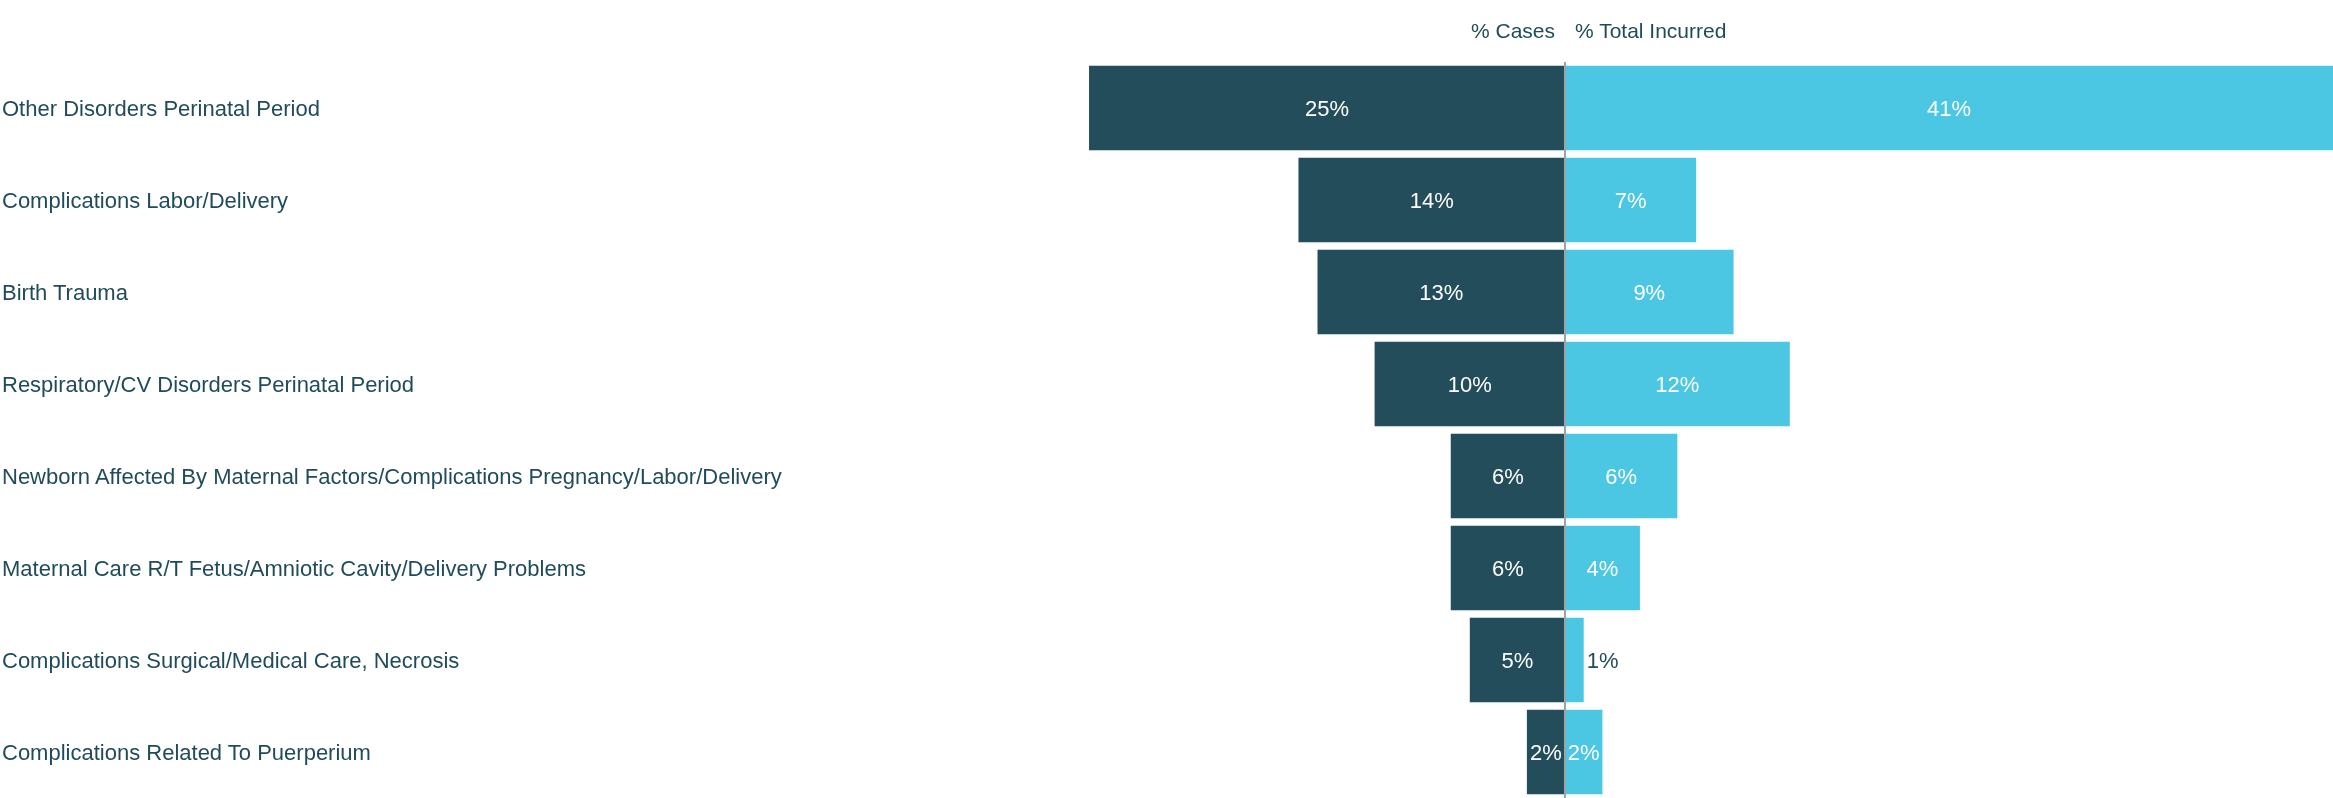 This screenshot has width=2333, height=798. What do you see at coordinates (1431, 200) in the screenshot?
I see `data-label: 14%` at bounding box center [1431, 200].